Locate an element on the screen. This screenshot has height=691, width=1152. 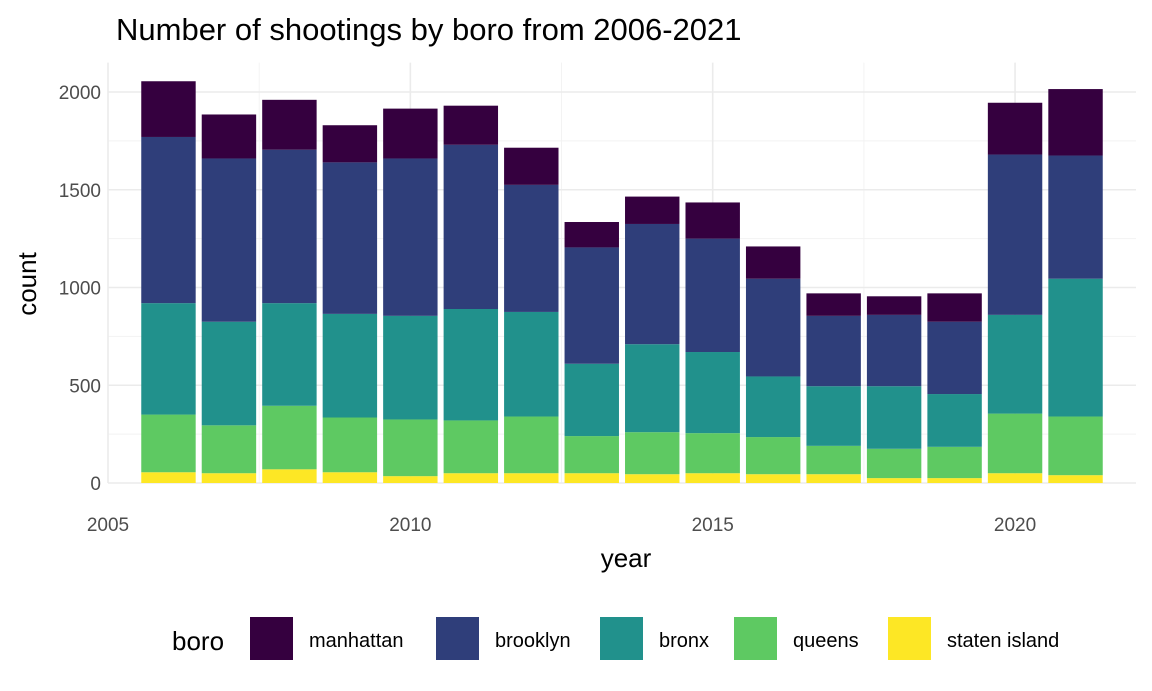
y-tick-label: 2000 is located at coordinates (80, 93).